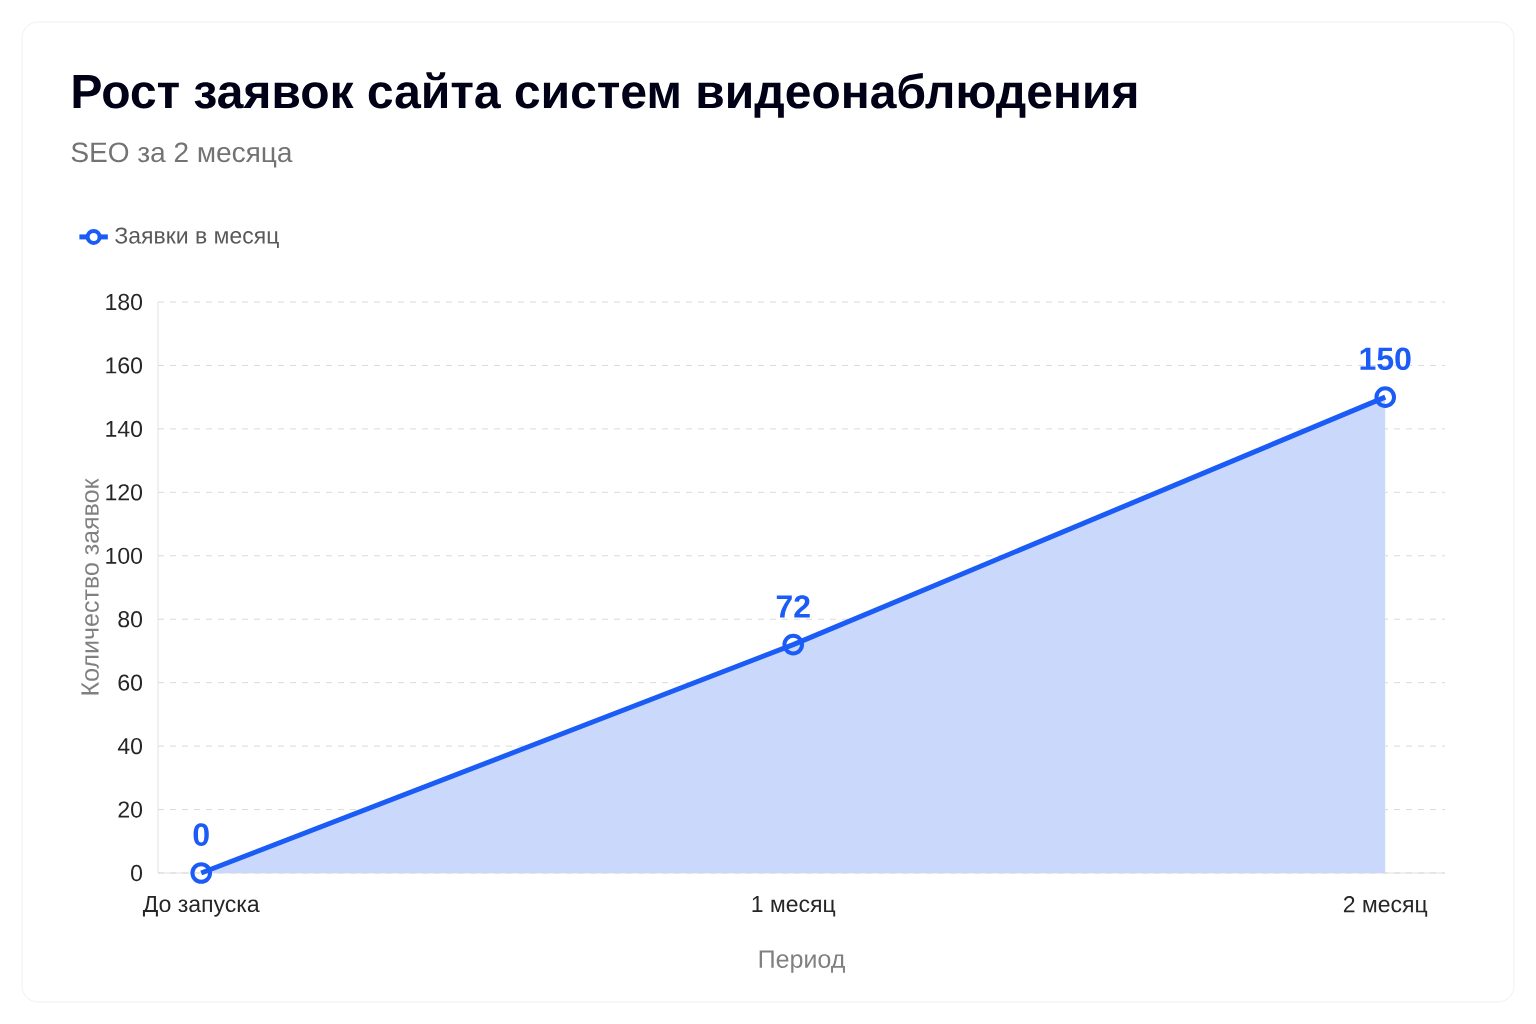  Describe the element at coordinates (124, 302) in the screenshot. I see `y-tick-label: 180` at that location.